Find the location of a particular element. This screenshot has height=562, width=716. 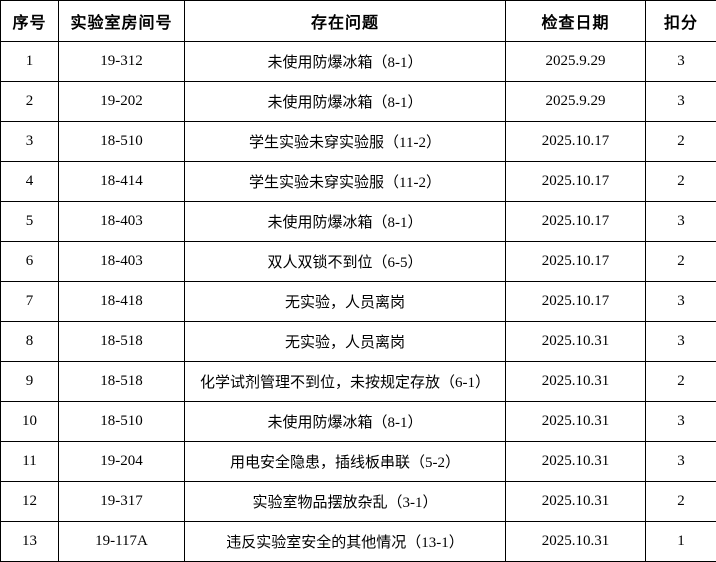

column-header-date: 检查日期 is located at coordinates (576, 21).